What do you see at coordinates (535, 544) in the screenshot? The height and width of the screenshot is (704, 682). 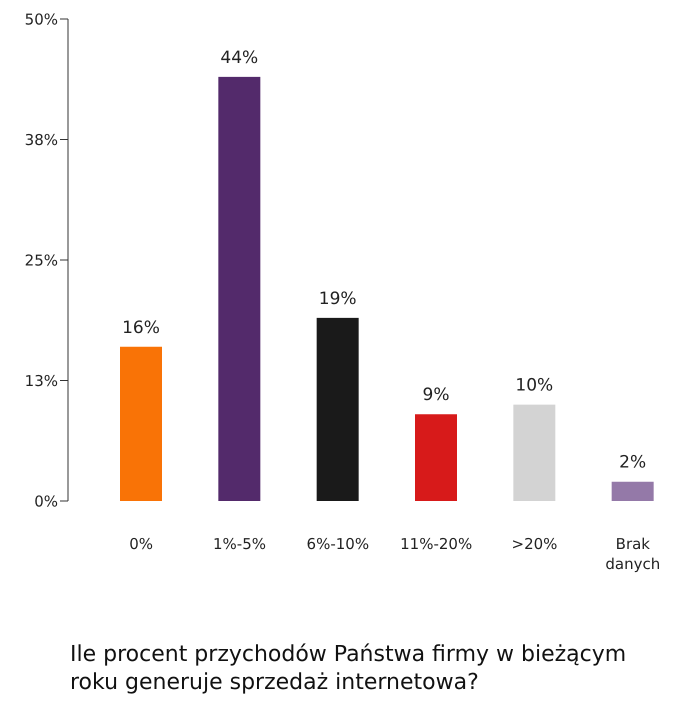 I see `x-tick-label: >20%` at bounding box center [535, 544].